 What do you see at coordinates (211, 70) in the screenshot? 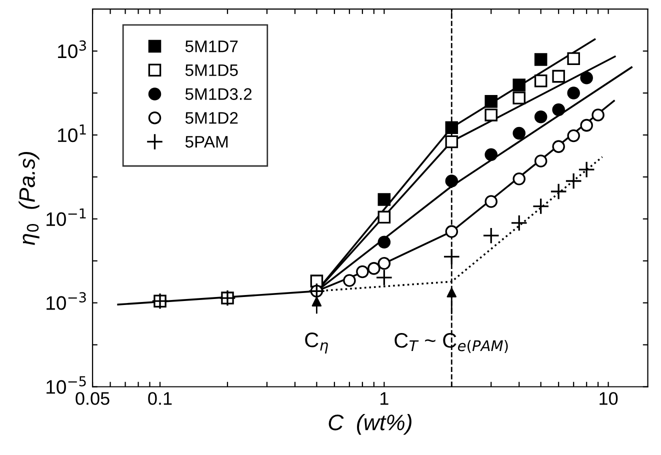
I see `legend-label: 5M1D5` at bounding box center [211, 70].